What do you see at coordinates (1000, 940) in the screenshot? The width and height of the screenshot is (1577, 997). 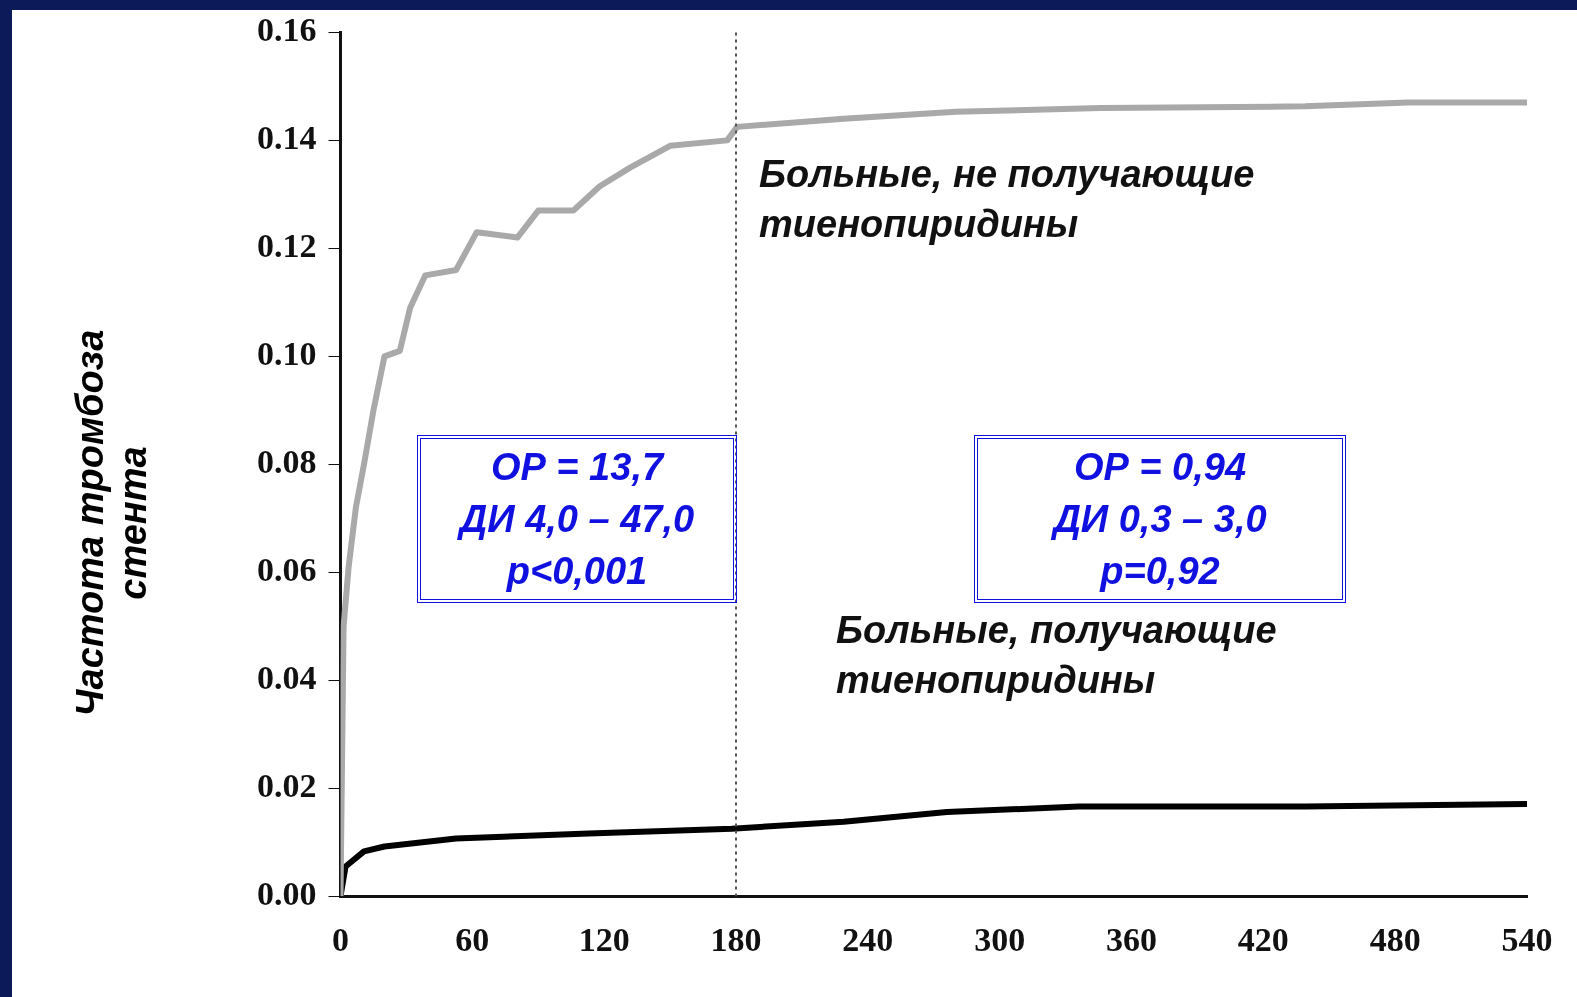 I see `x-tick-label: 300` at bounding box center [1000, 940].